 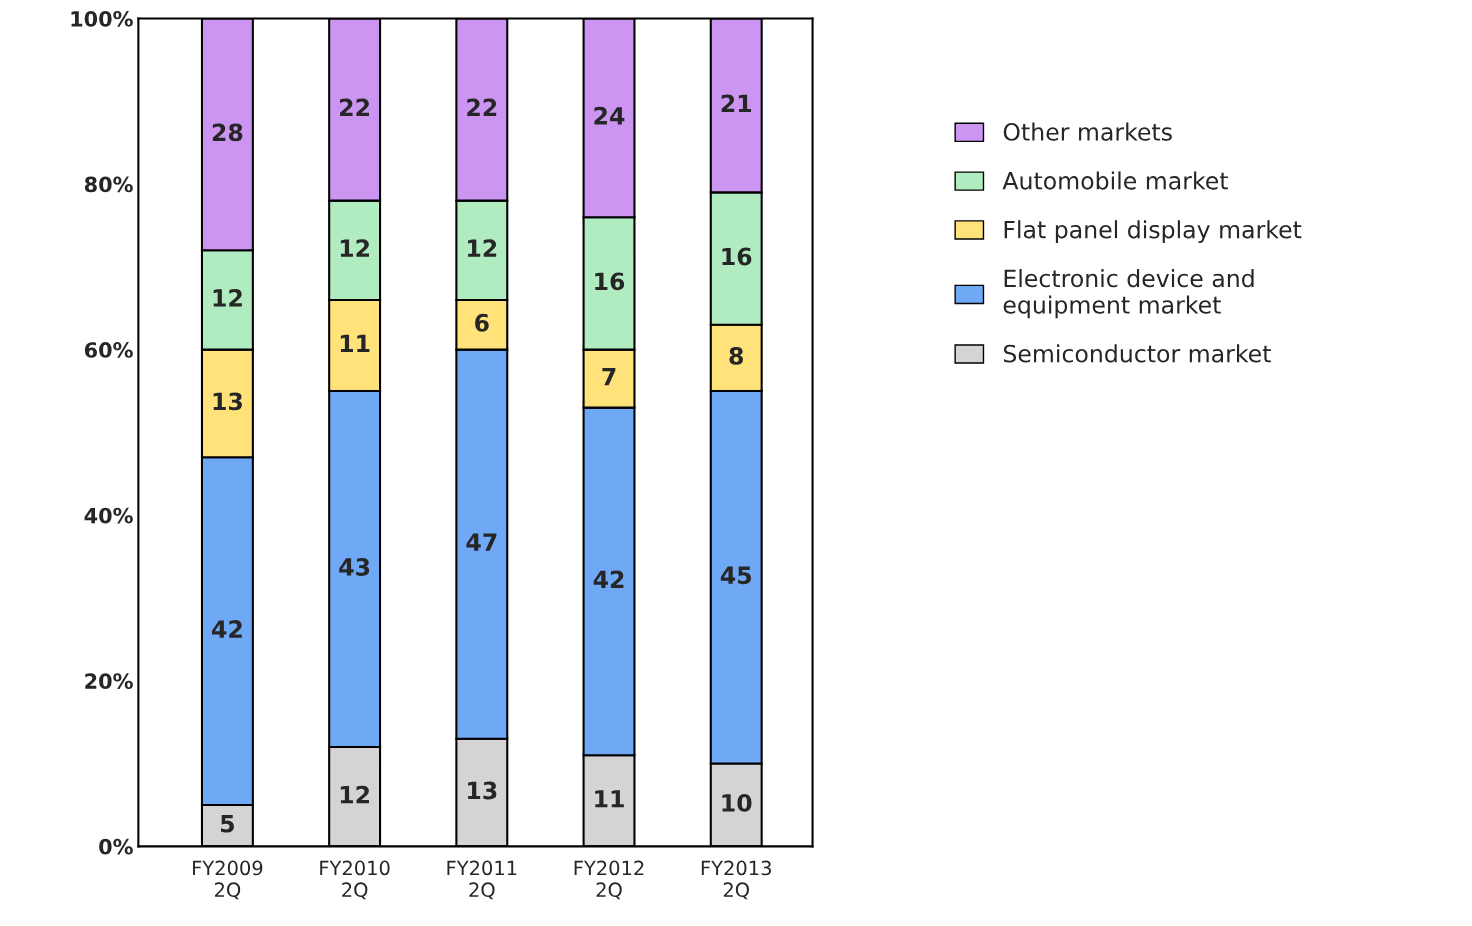 What do you see at coordinates (1087, 131) in the screenshot?
I see `legend-label: Other markets` at bounding box center [1087, 131].